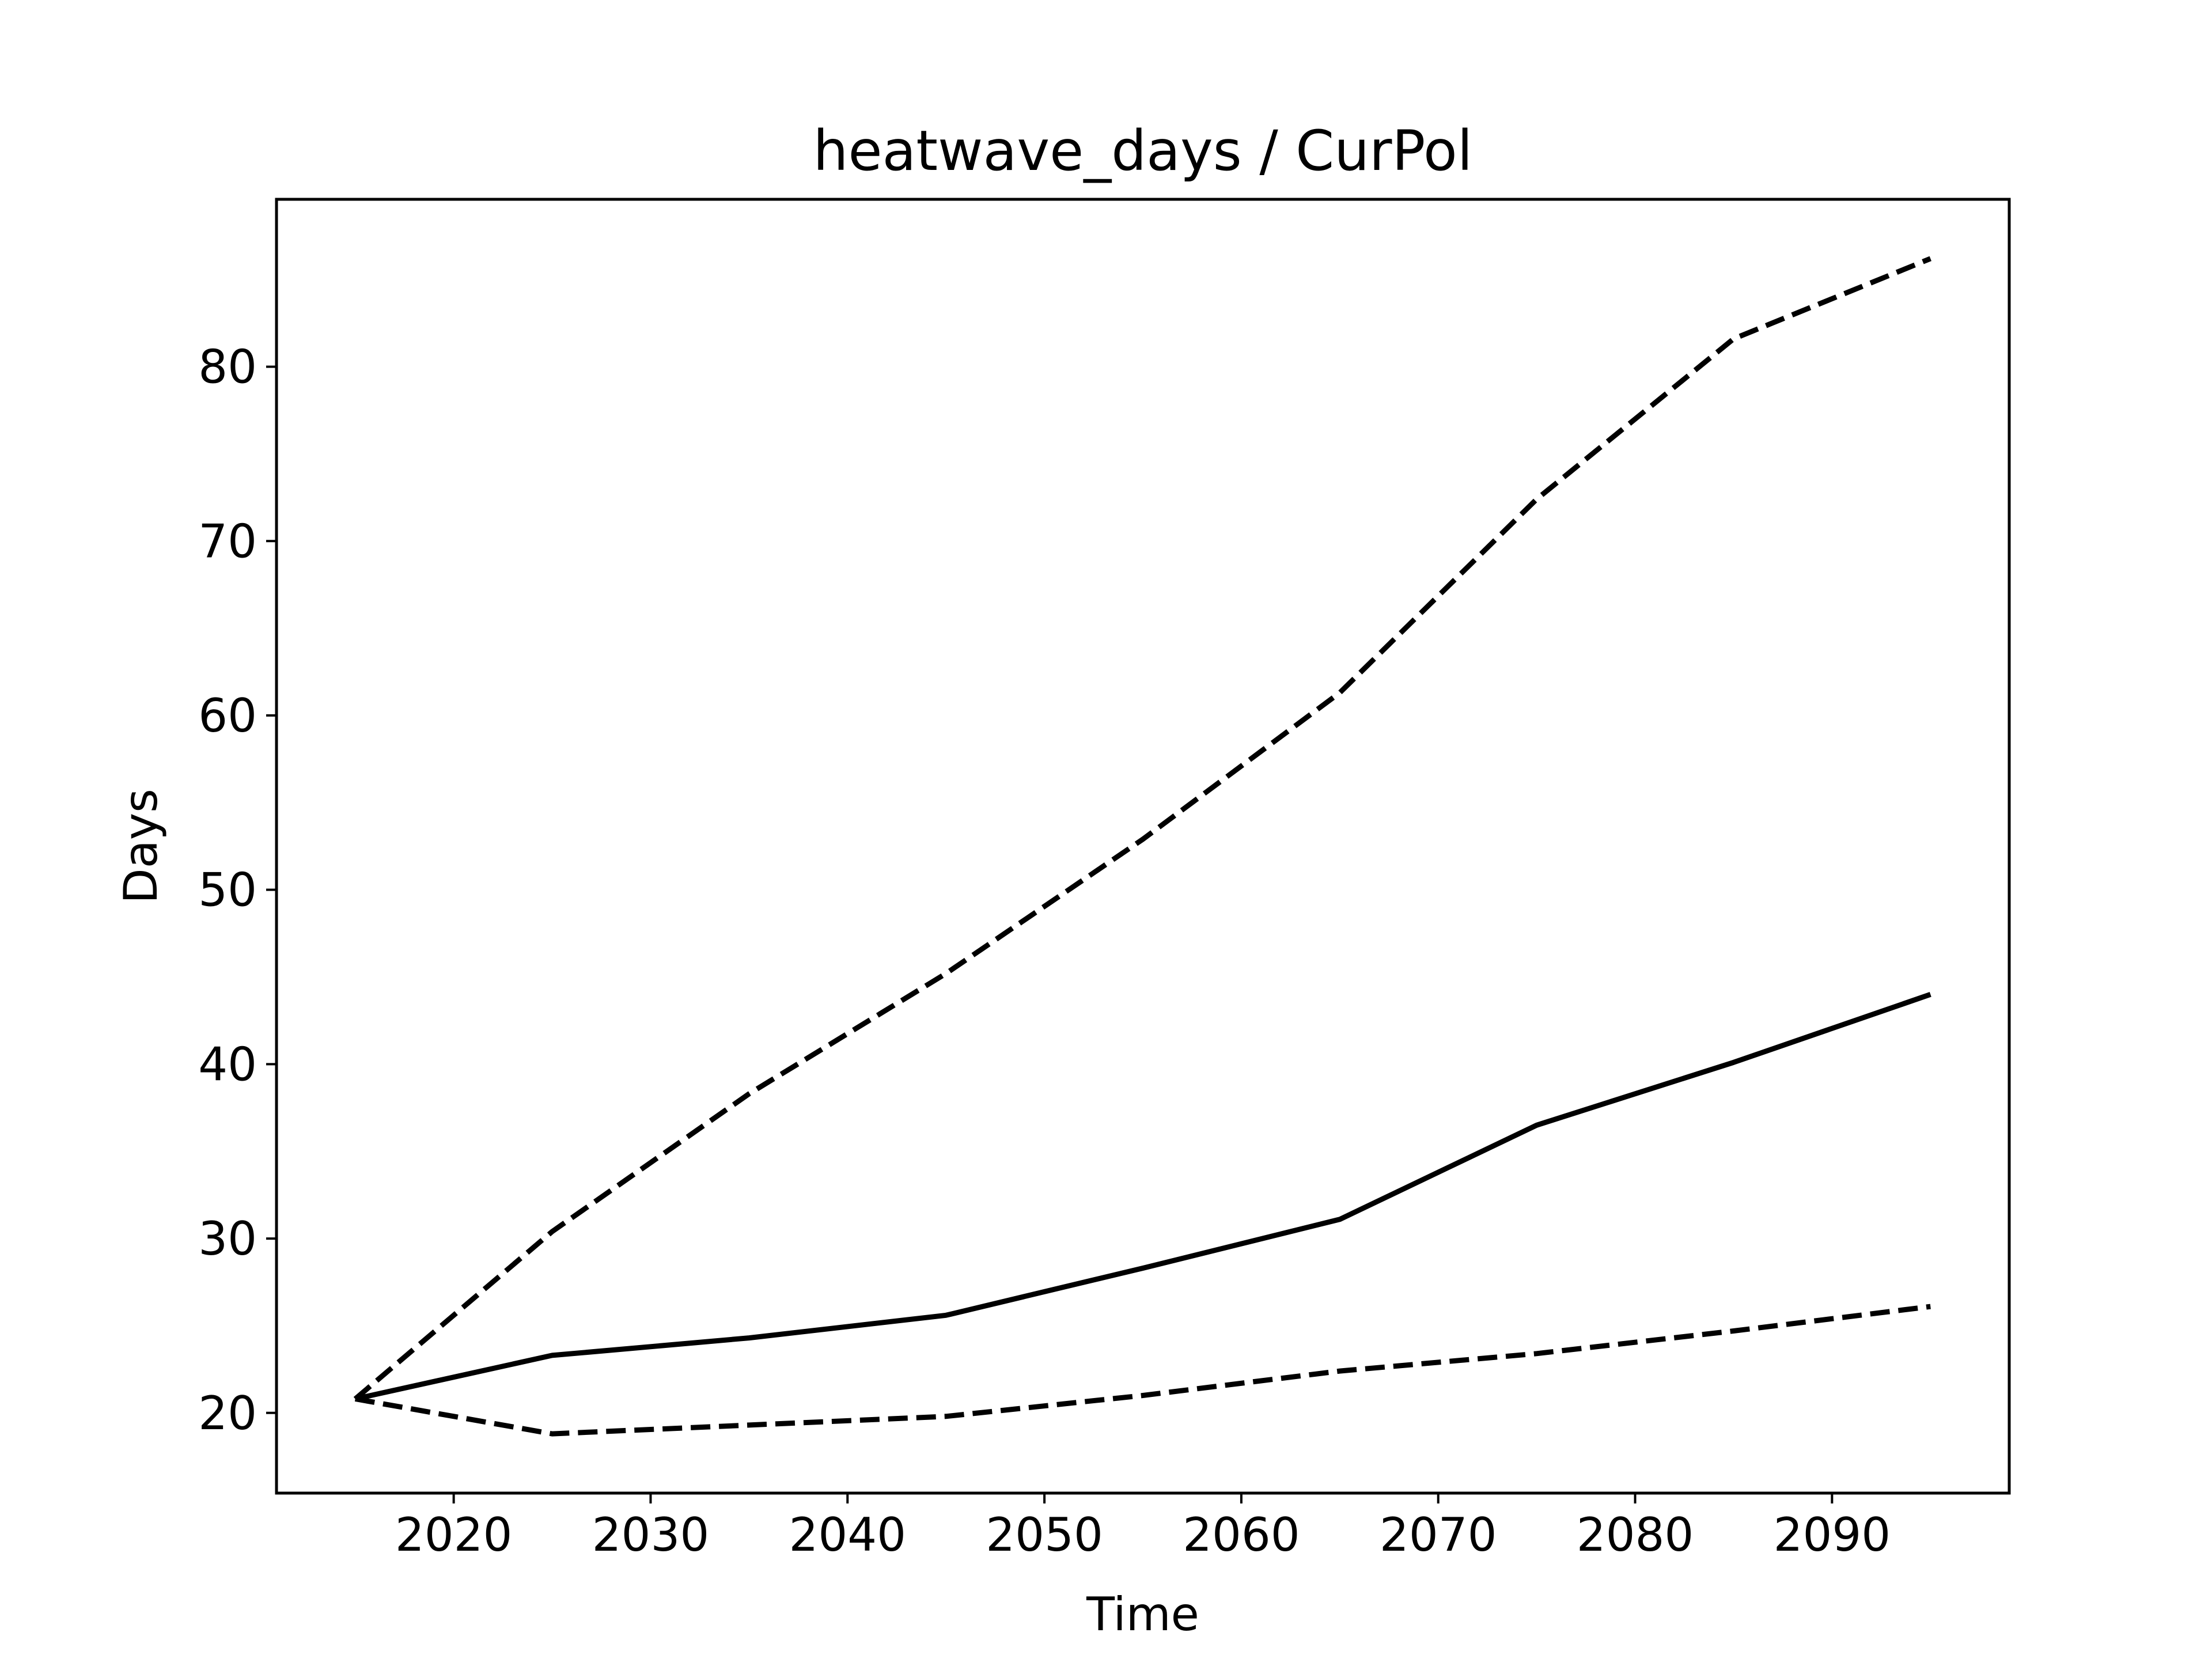  I want to click on x-axis-label: Time, so click(1142, 1614).